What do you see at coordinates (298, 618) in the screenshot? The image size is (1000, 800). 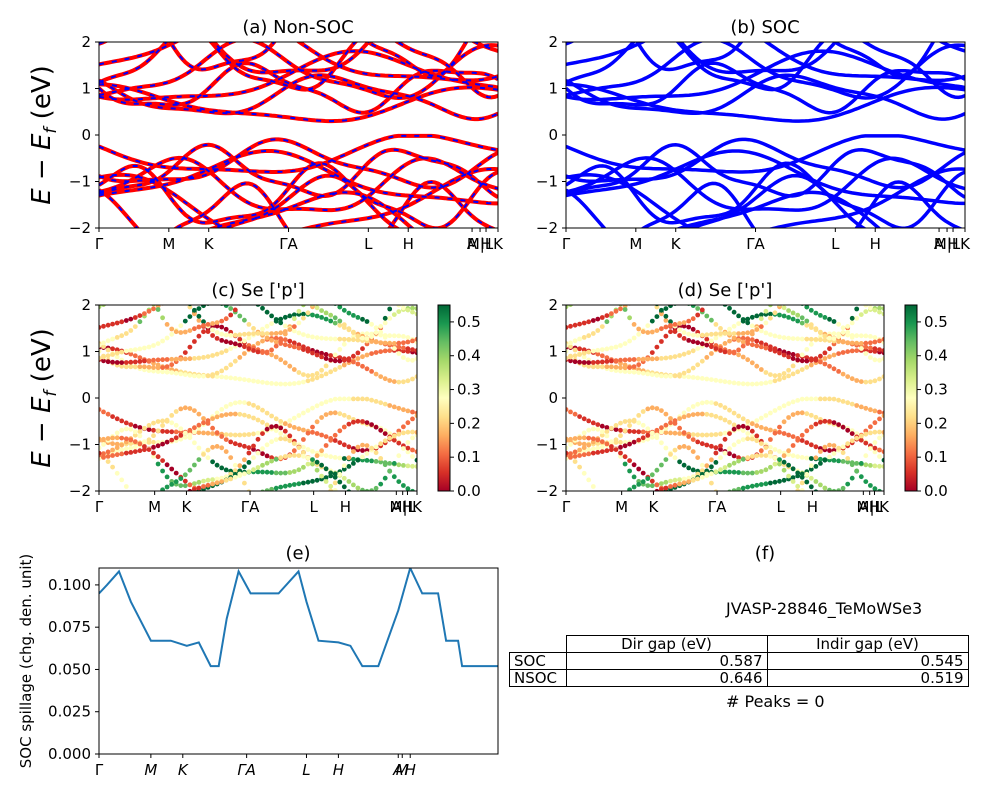 I see `spillage-line` at bounding box center [298, 618].